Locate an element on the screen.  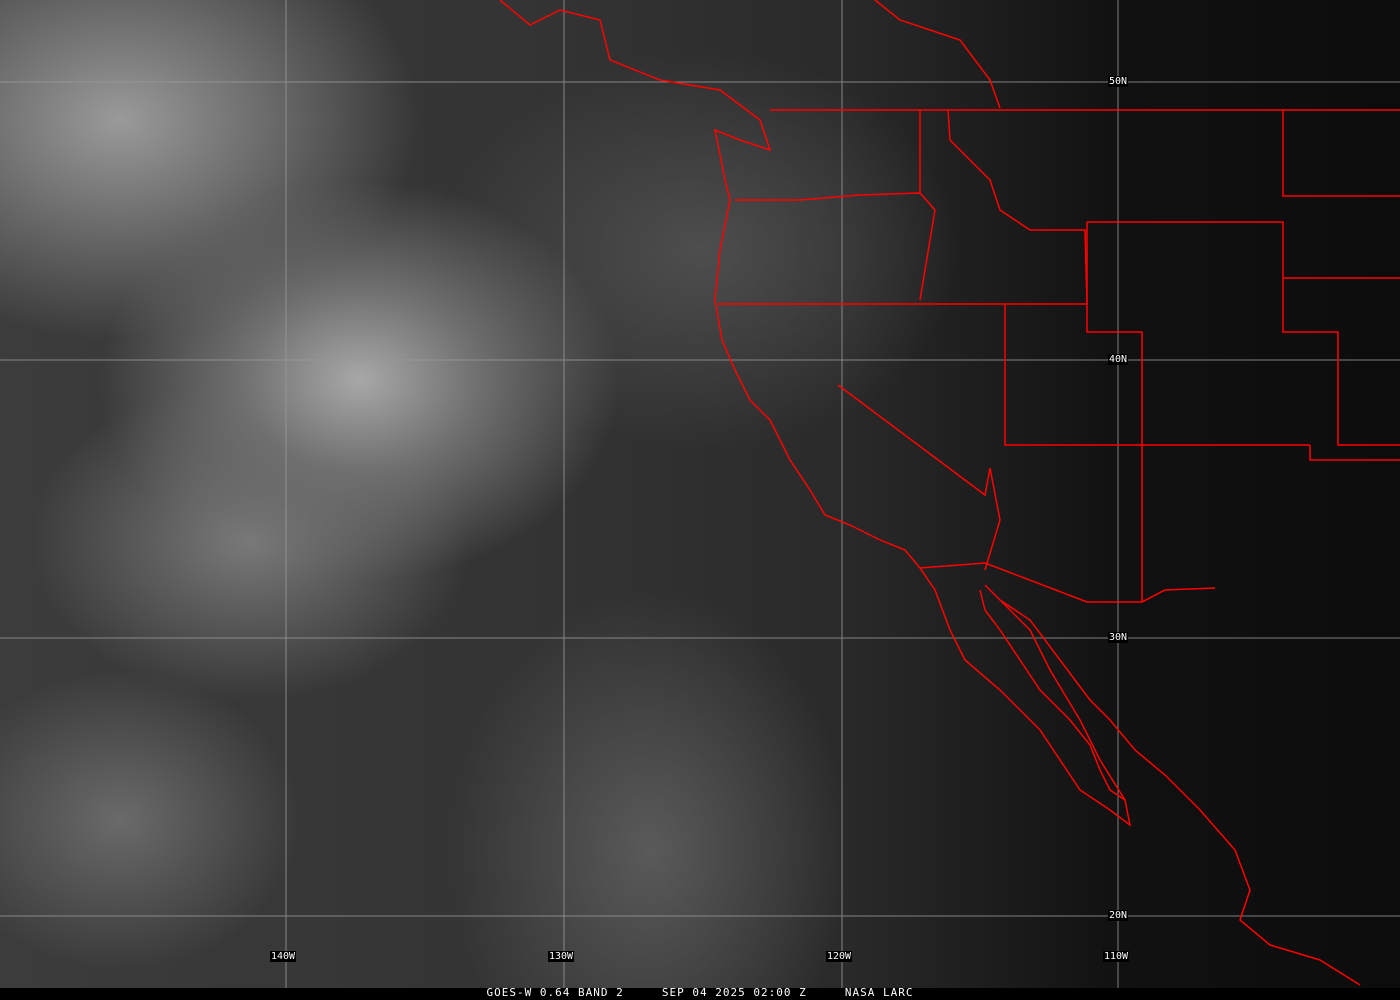
ca-nv-border is located at coordinates (919, 477).